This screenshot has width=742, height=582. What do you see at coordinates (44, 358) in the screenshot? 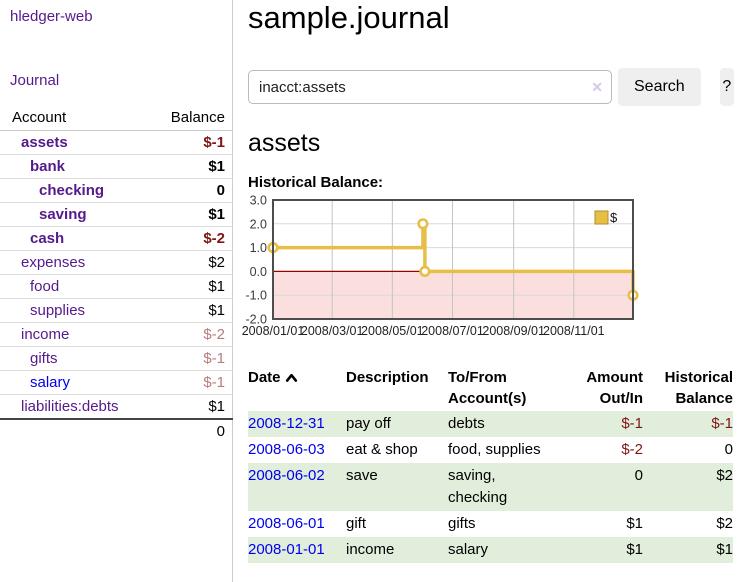
I see `account-link-gifts: gifts` at bounding box center [44, 358].